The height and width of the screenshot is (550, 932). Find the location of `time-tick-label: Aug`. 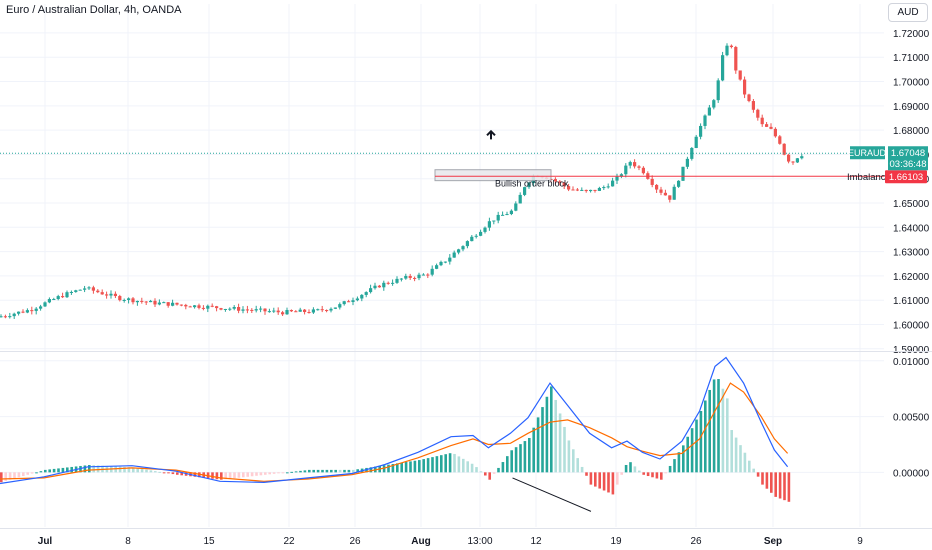

time-tick-label: Aug is located at coordinates (420, 541).